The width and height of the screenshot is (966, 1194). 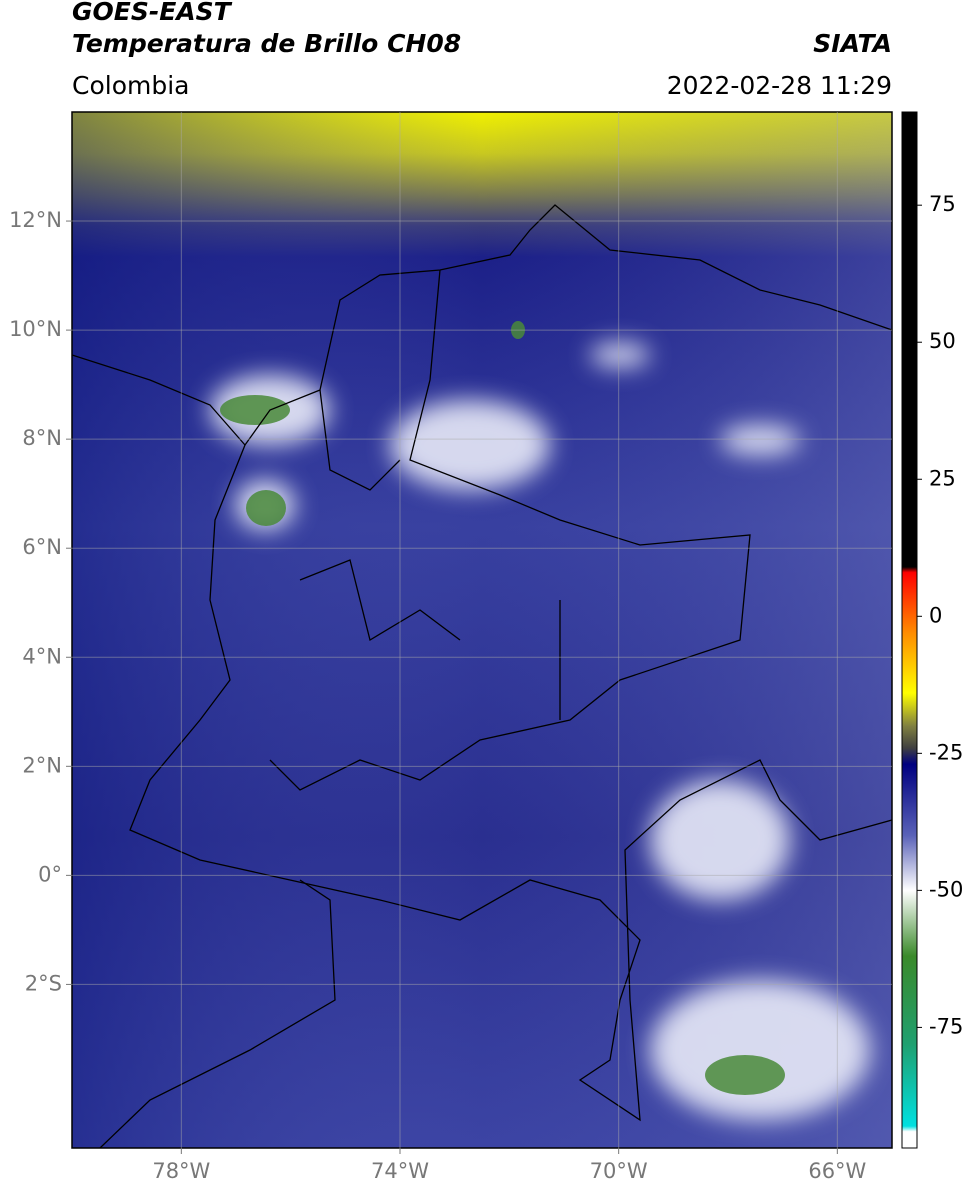 What do you see at coordinates (35, 329) in the screenshot?
I see `y-tick-label: 10°N` at bounding box center [35, 329].